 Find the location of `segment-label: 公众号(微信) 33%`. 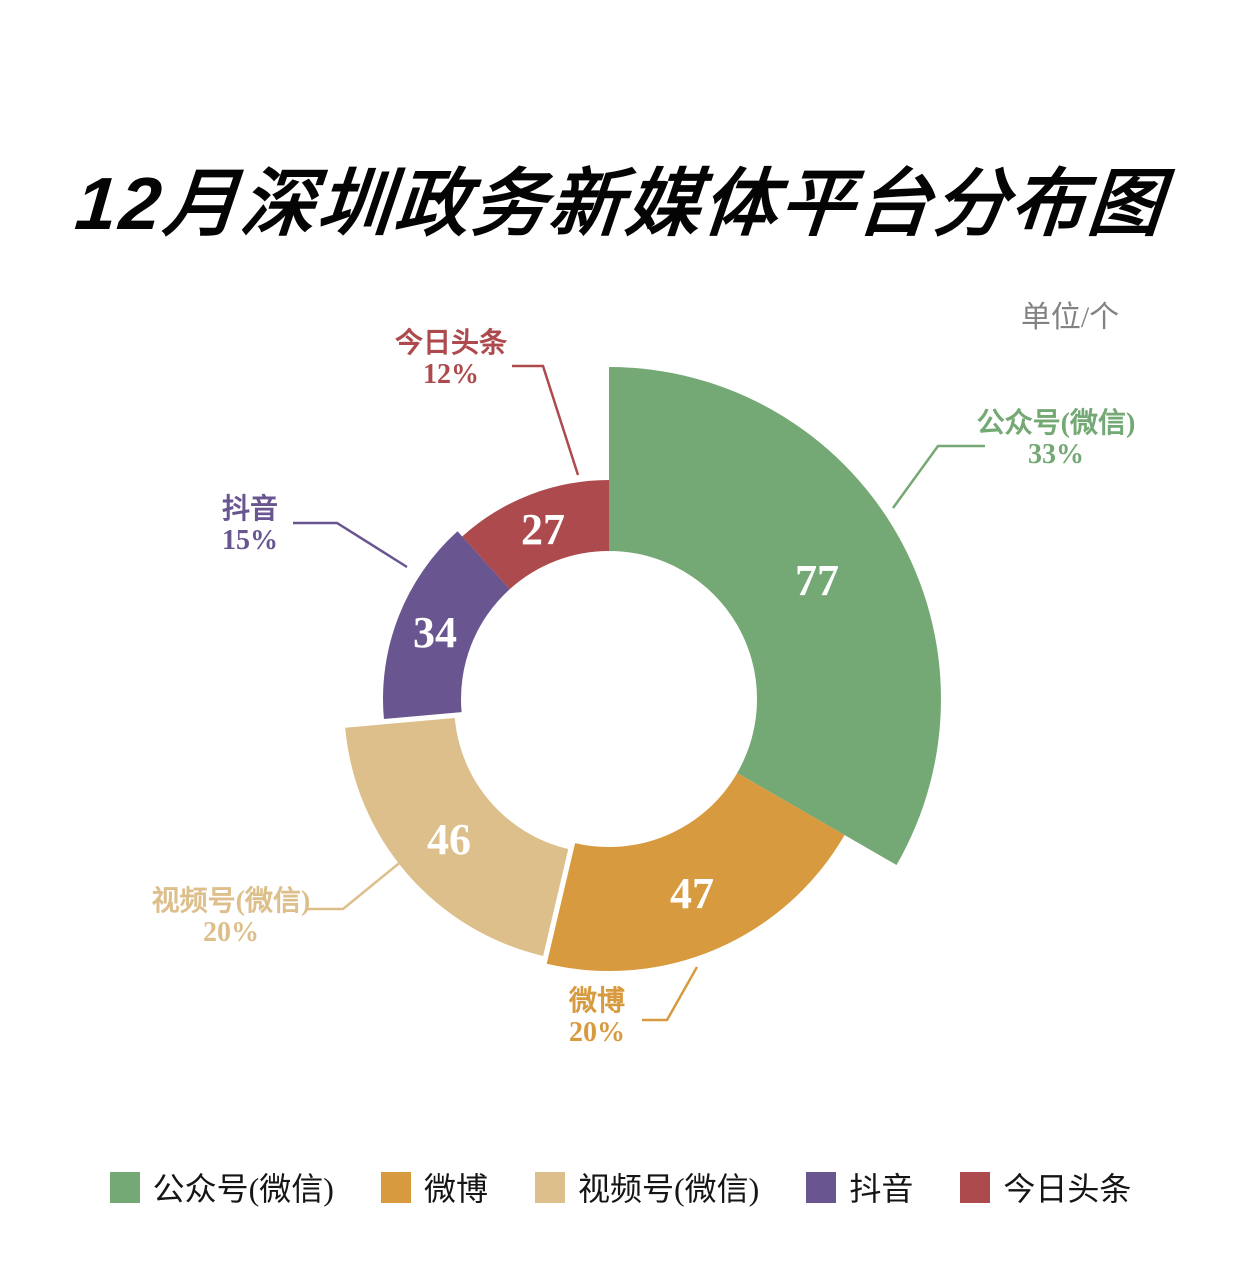

segment-label: 公众号(微信) 33% is located at coordinates (1056, 438).